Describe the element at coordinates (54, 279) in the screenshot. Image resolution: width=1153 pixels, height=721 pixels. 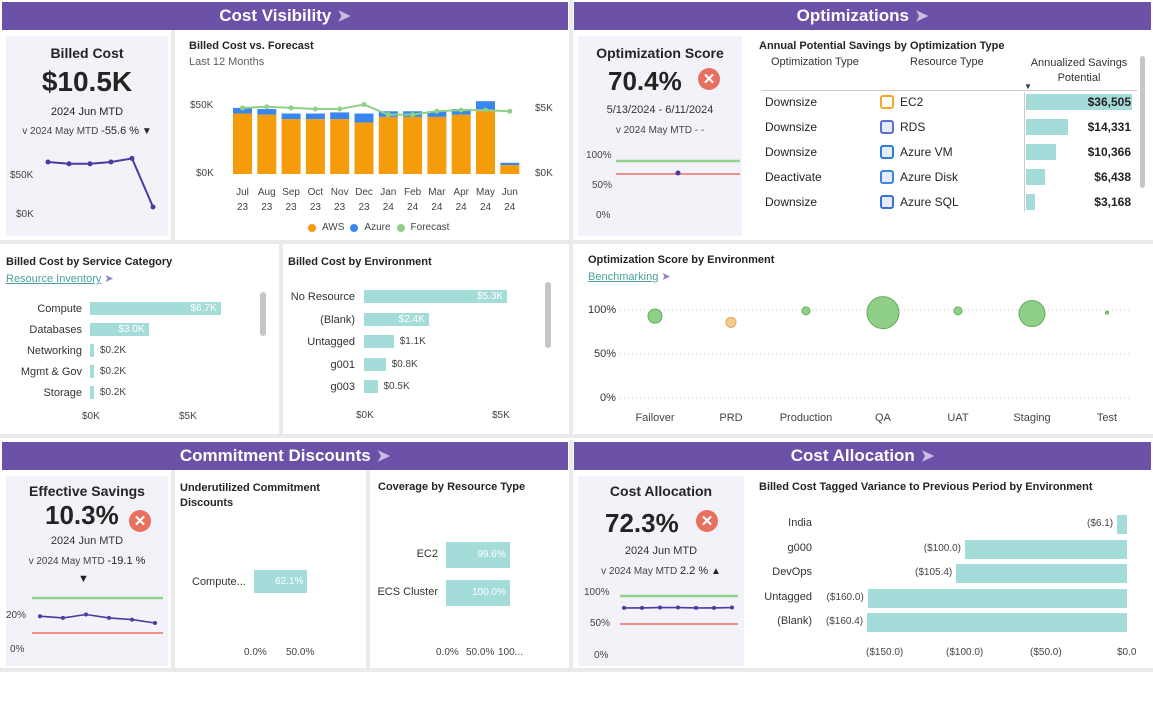
I see `resource-inventory-label: Resource Inventory` at that location.